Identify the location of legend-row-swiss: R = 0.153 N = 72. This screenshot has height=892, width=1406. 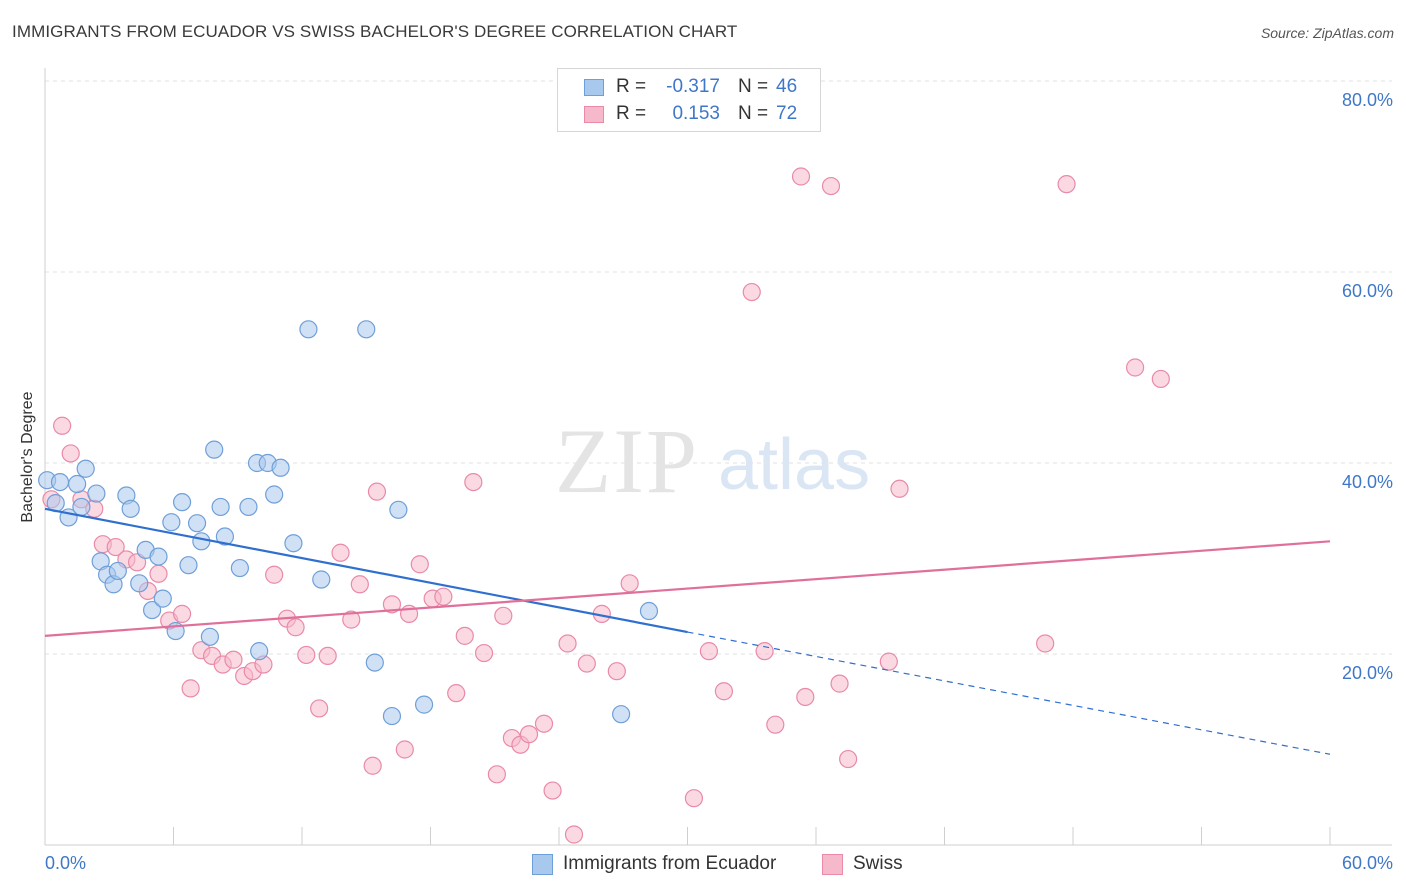
(690, 114).